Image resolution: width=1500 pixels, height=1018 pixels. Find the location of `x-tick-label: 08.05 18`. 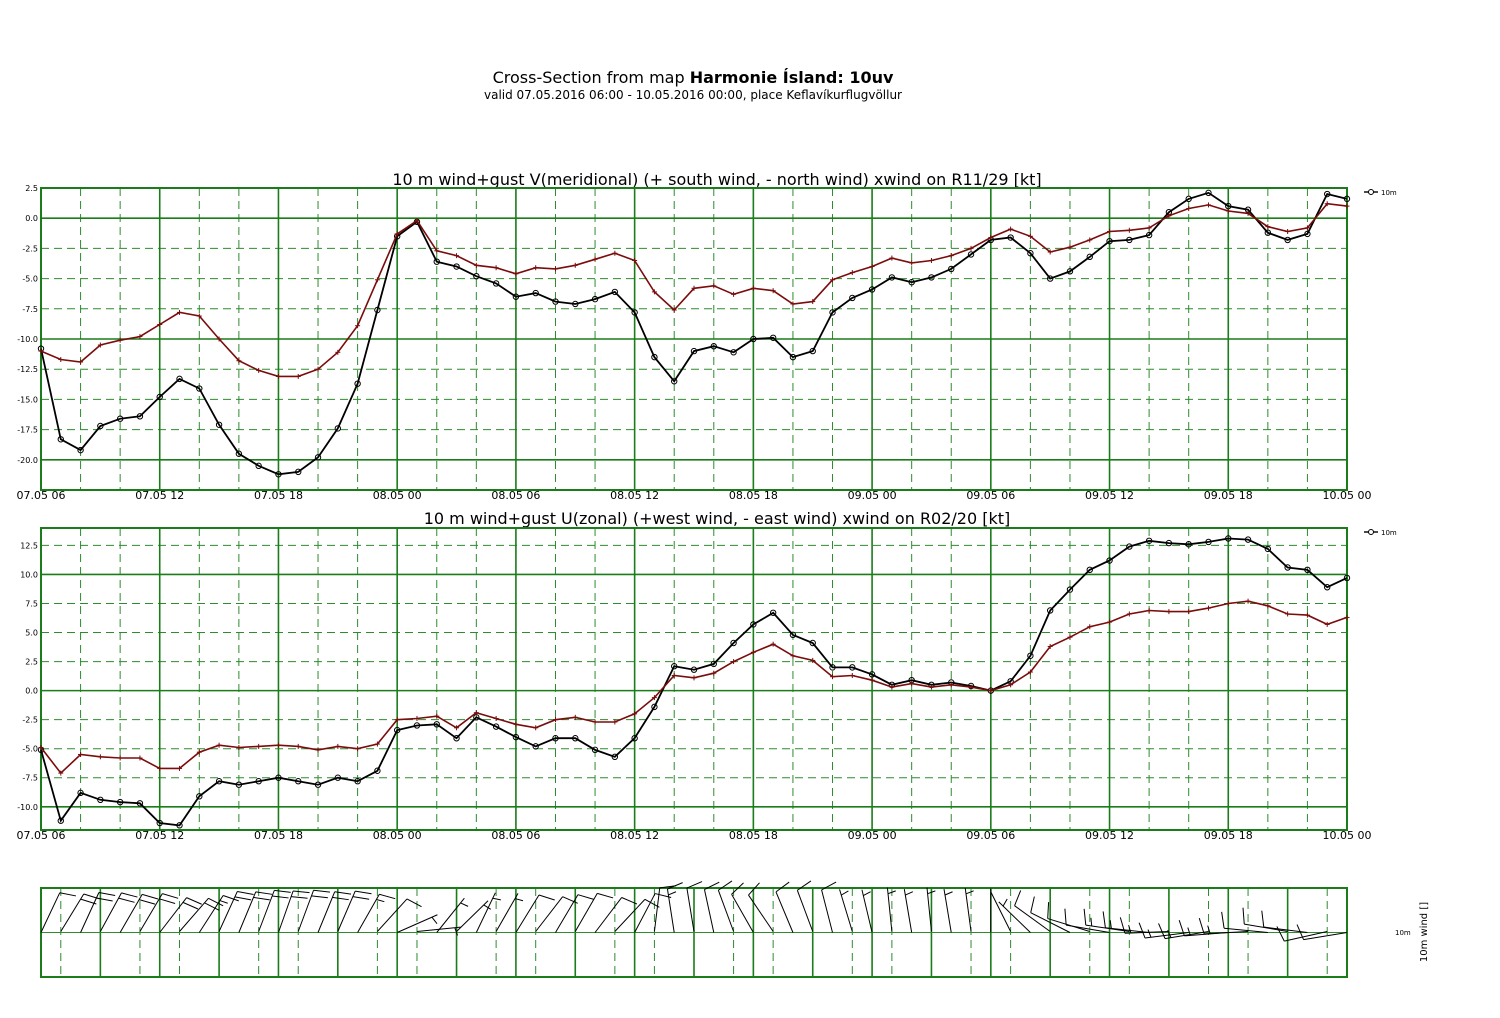

x-tick-label: 08.05 18 is located at coordinates (753, 495).